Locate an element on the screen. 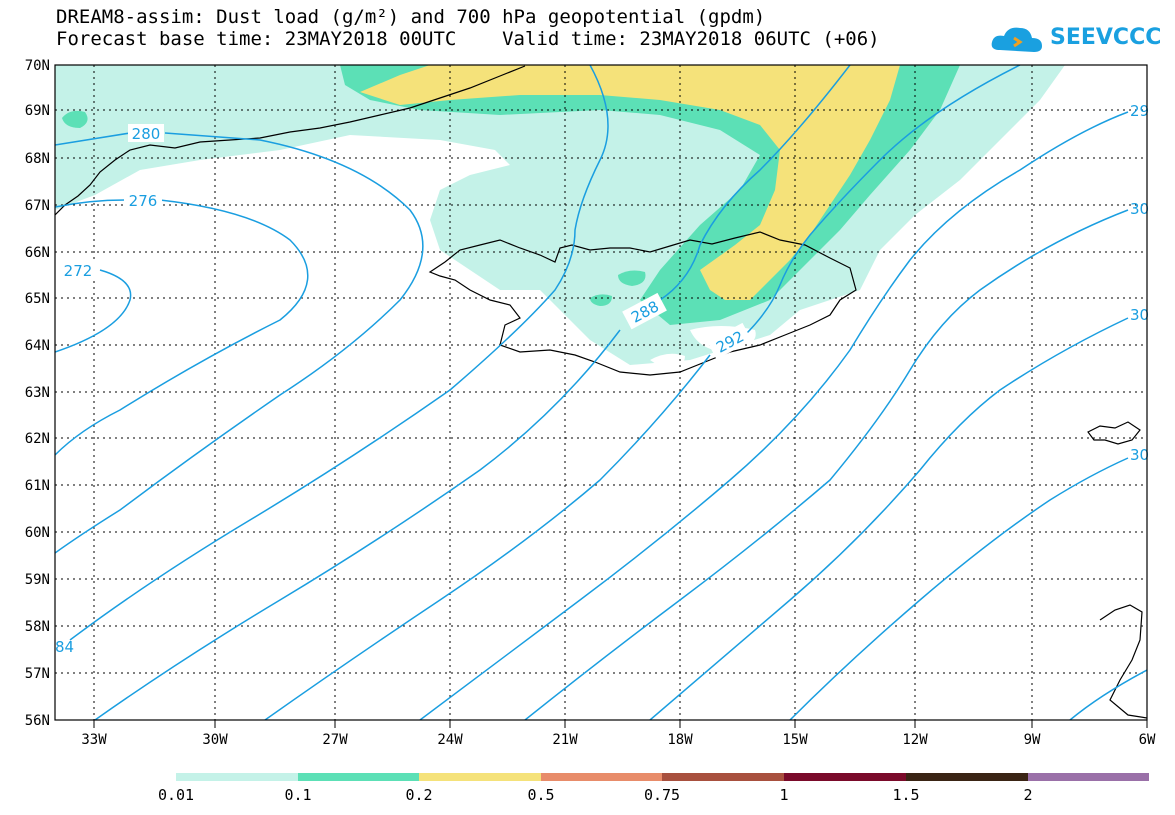  dust-area-high is located at coordinates (630, 182).